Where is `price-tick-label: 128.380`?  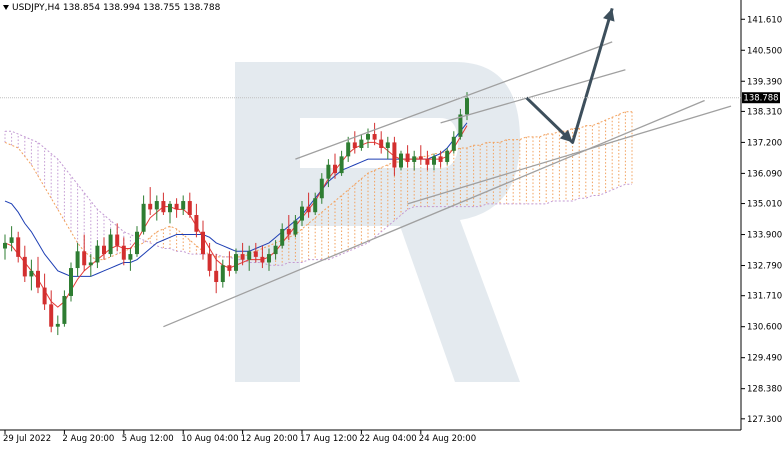
price-tick-label: 128.380 is located at coordinates (764, 390).